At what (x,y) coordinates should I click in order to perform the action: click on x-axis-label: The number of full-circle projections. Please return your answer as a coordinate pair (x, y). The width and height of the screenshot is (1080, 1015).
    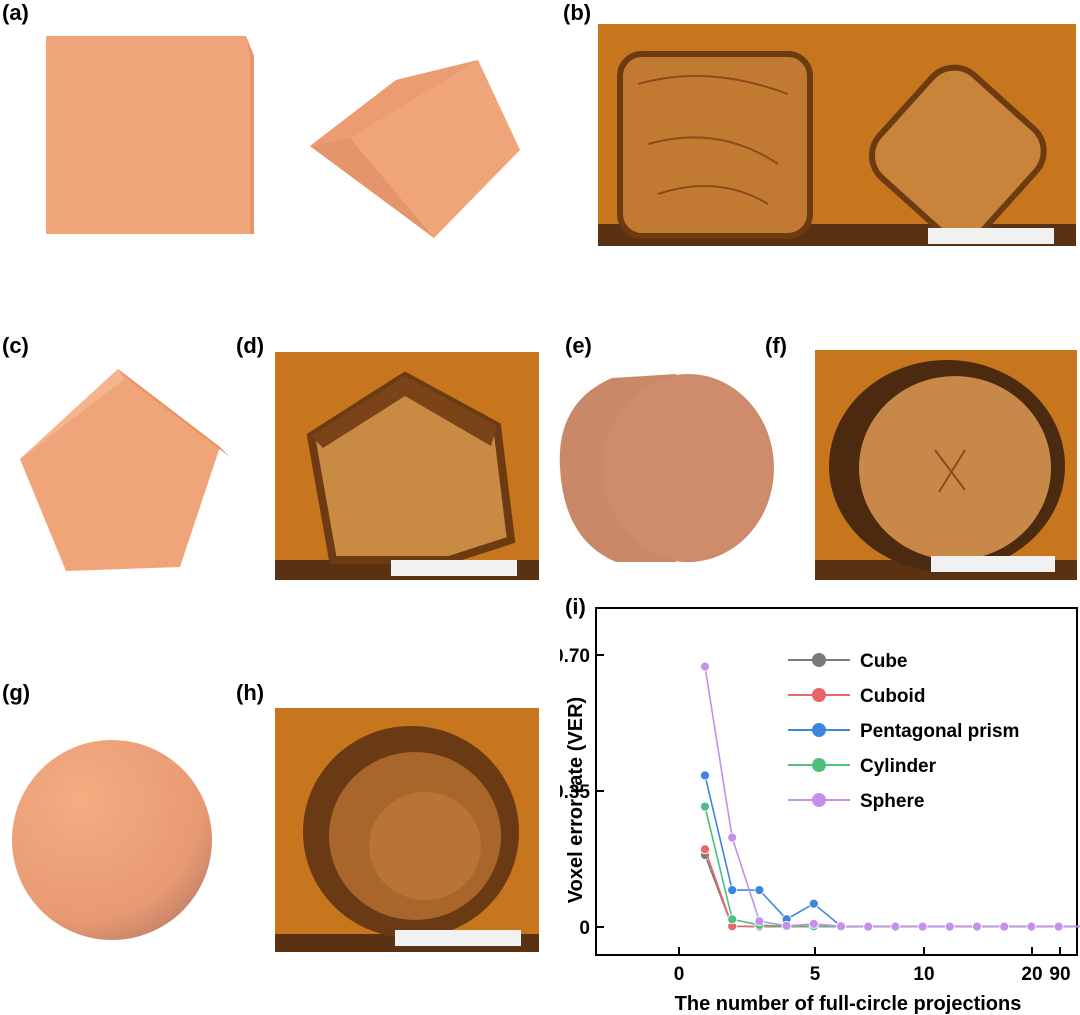
    Looking at the image, I should click on (848, 1004).